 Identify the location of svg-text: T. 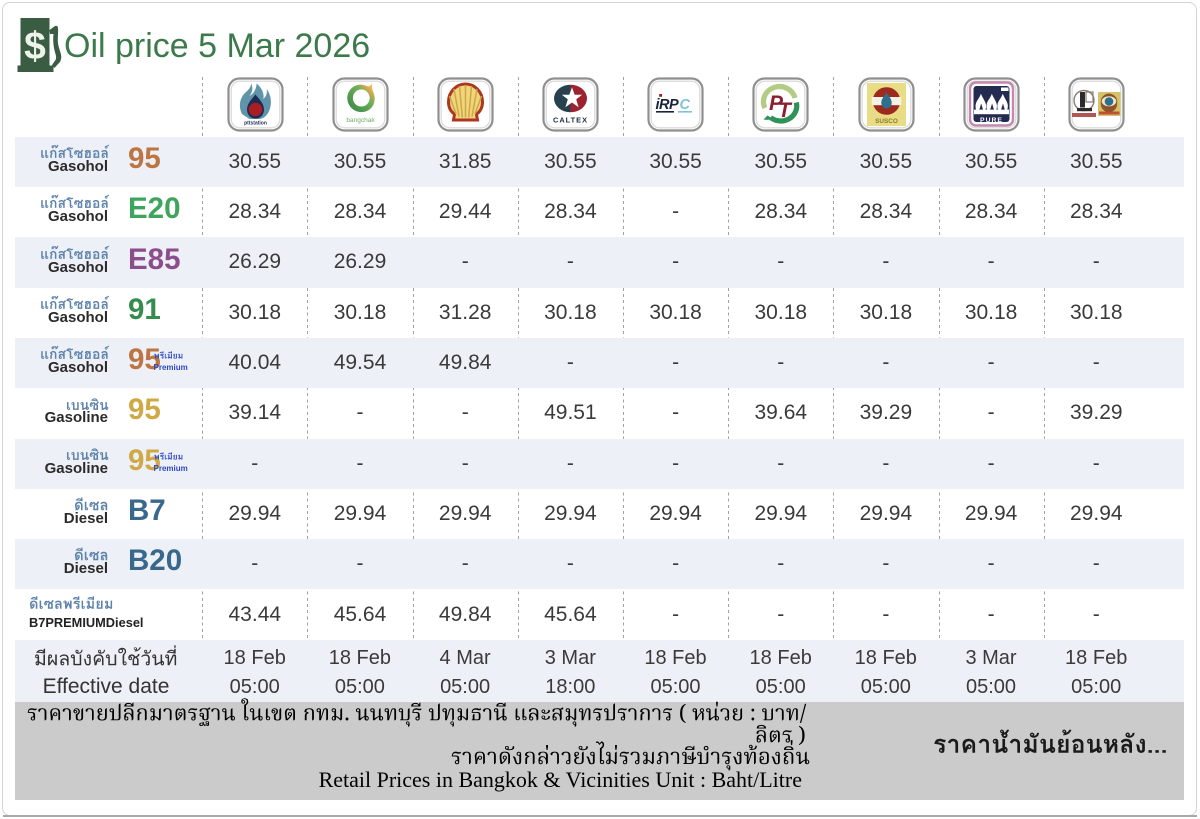
(785, 110).